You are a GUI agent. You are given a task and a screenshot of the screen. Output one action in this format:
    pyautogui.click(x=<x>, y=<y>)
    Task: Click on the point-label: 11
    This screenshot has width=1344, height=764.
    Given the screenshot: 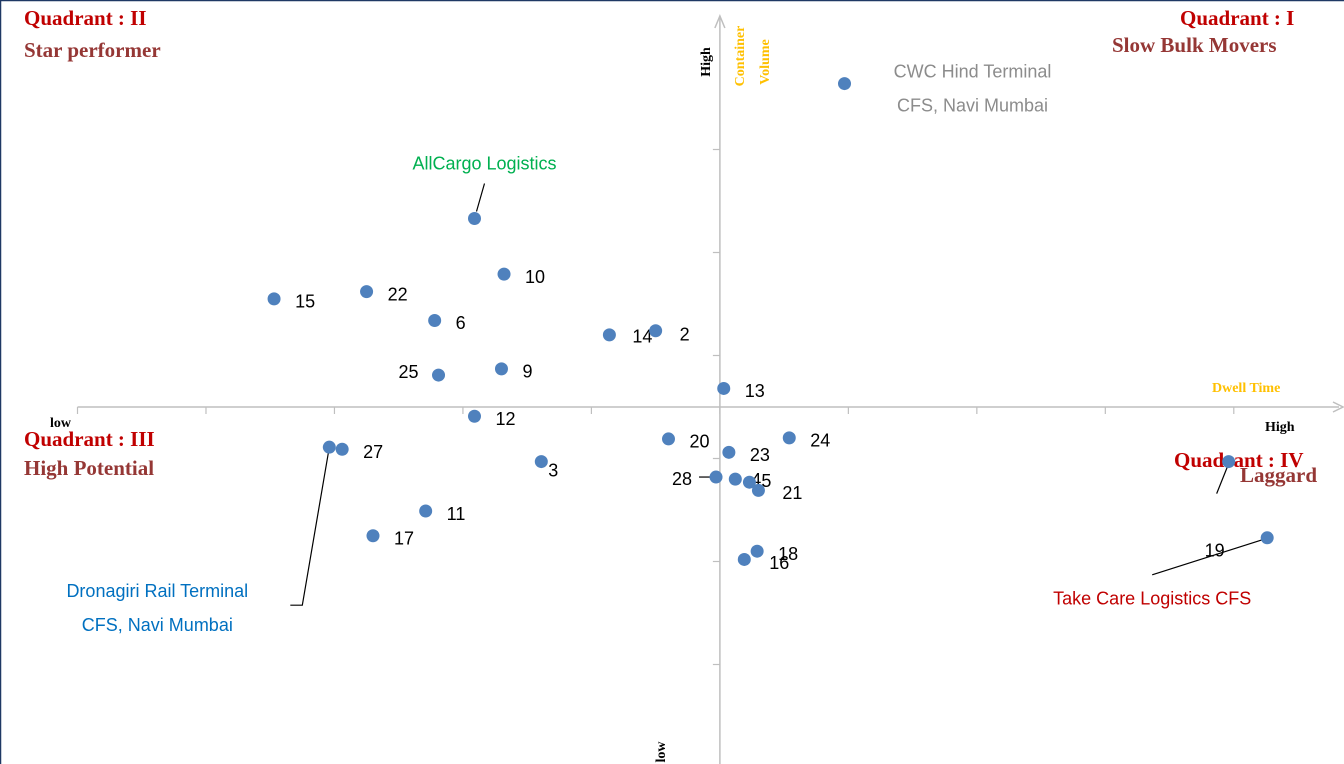 What is the action you would take?
    pyautogui.click(x=456, y=514)
    